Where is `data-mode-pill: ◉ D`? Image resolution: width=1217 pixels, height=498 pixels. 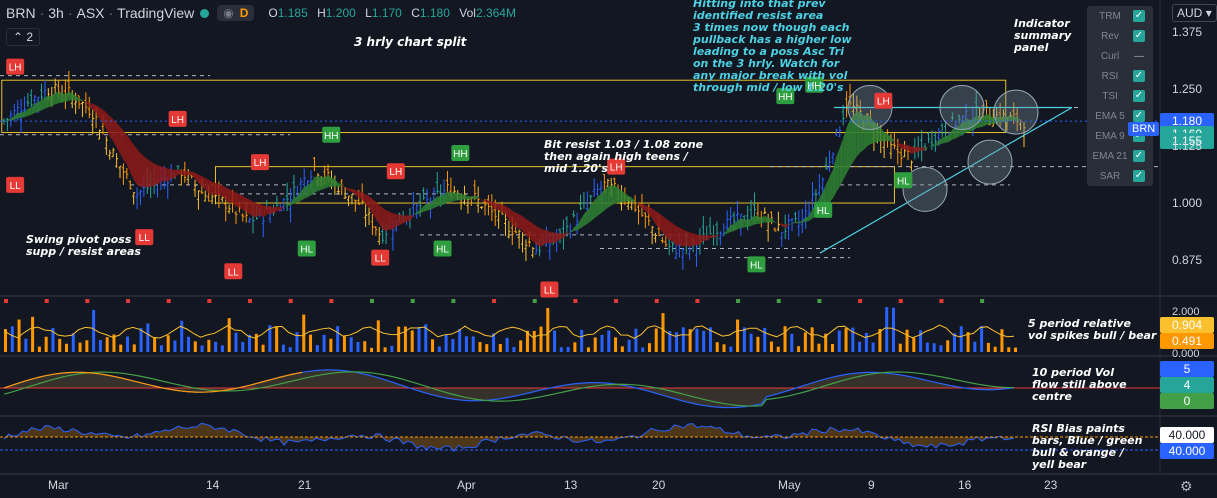 data-mode-pill: ◉ D is located at coordinates (236, 13).